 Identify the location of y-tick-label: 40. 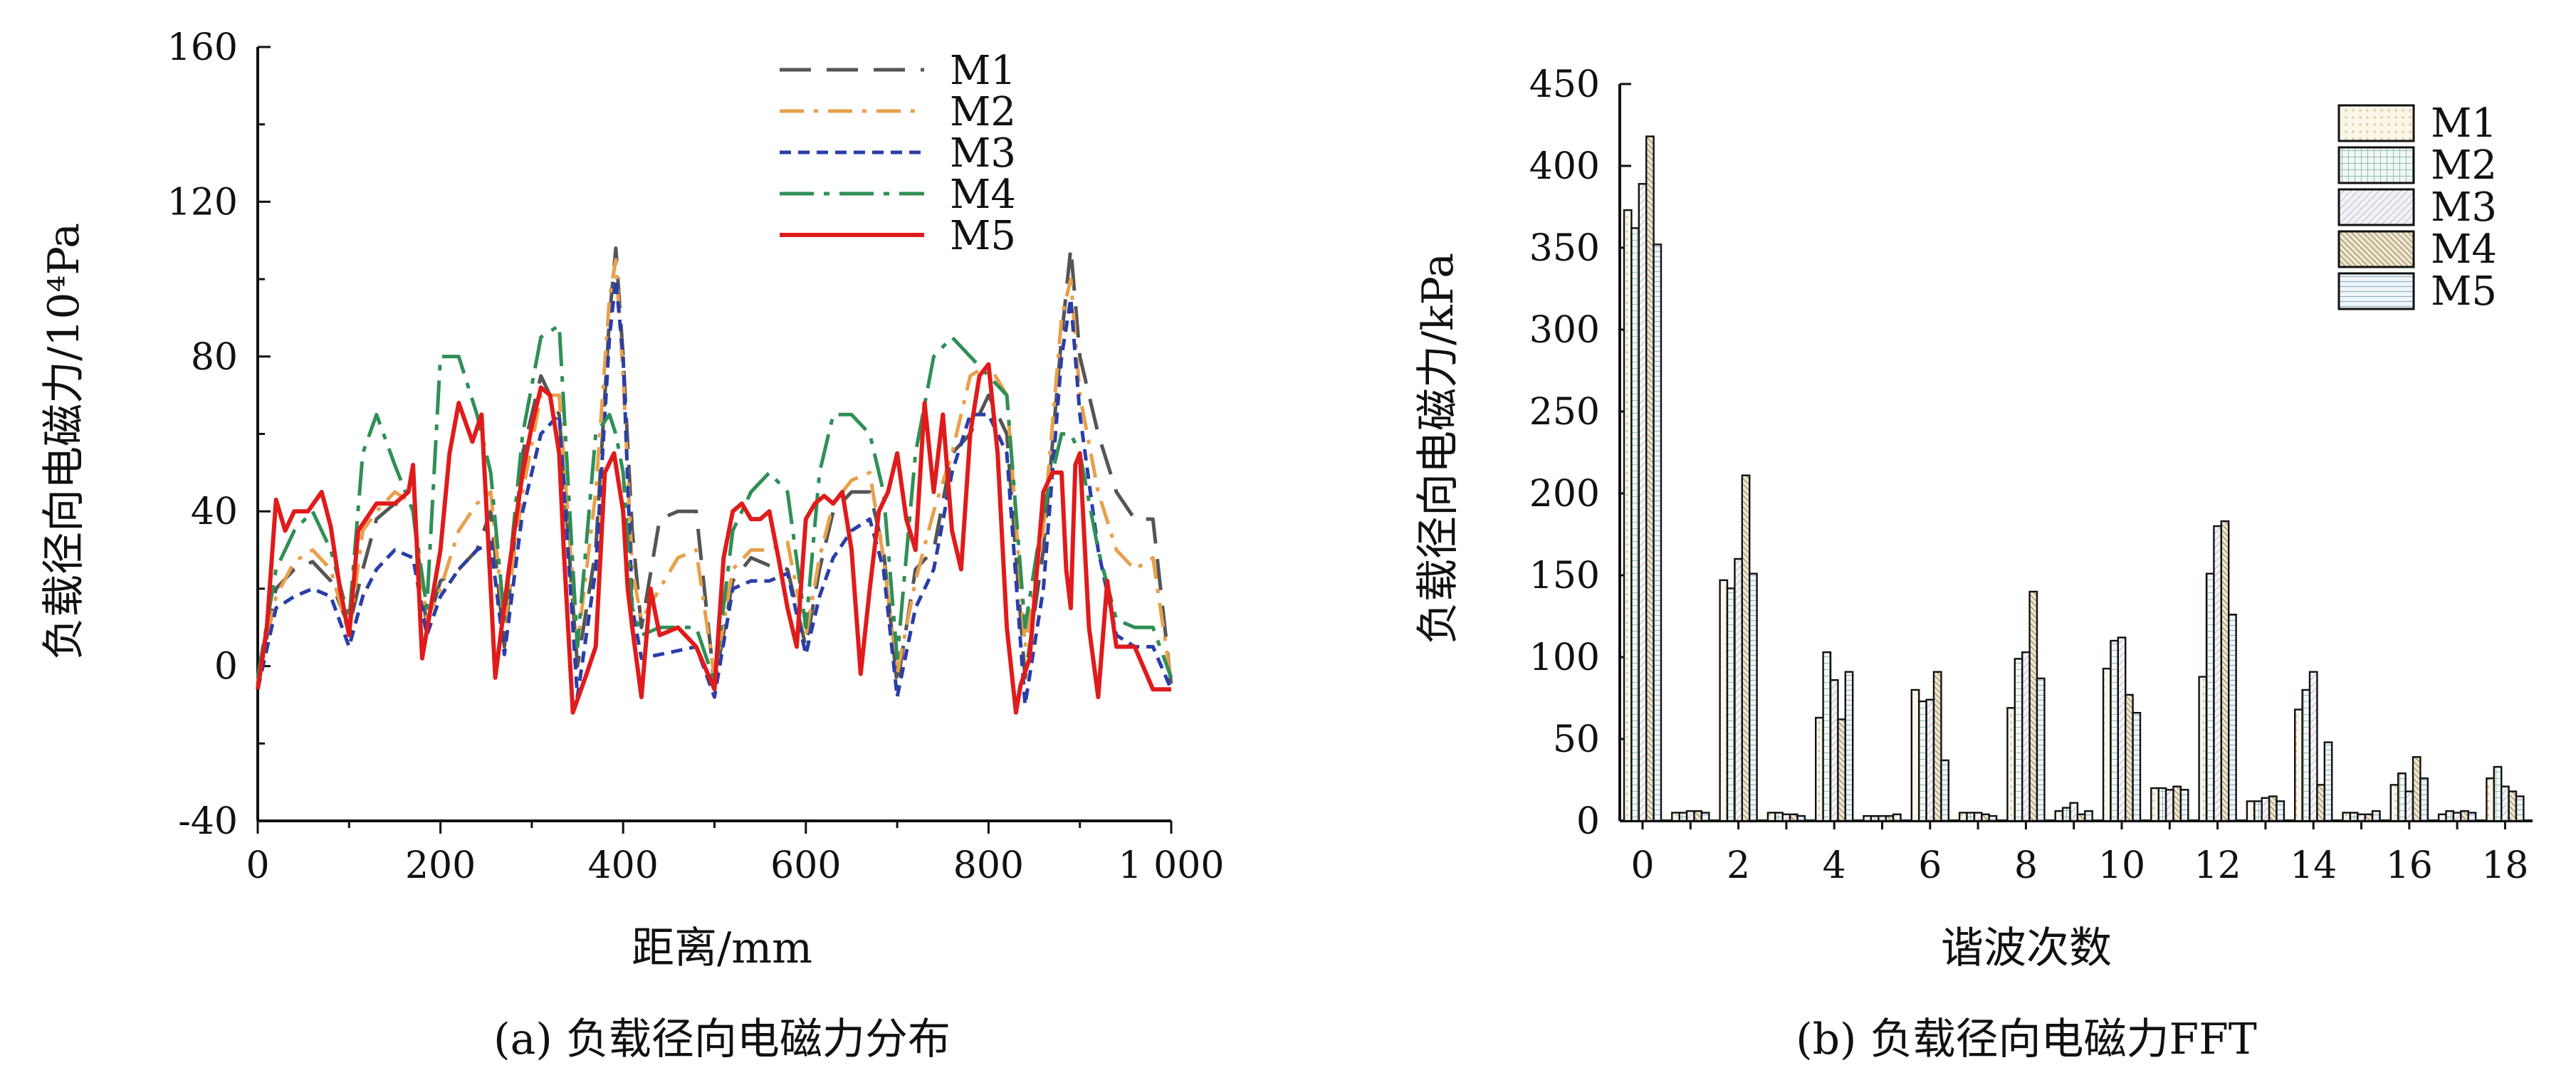
(214, 512).